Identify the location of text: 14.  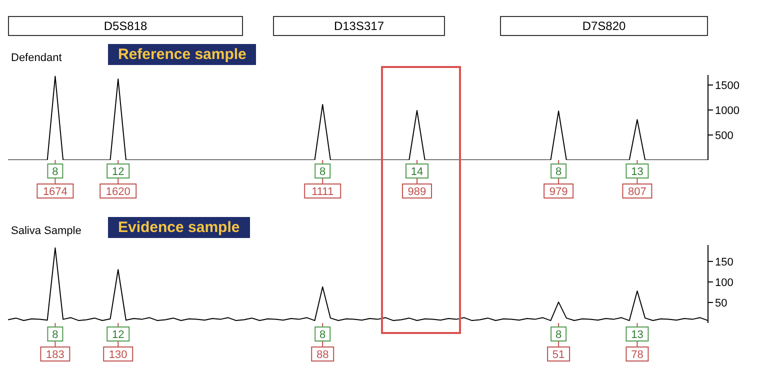
(417, 172).